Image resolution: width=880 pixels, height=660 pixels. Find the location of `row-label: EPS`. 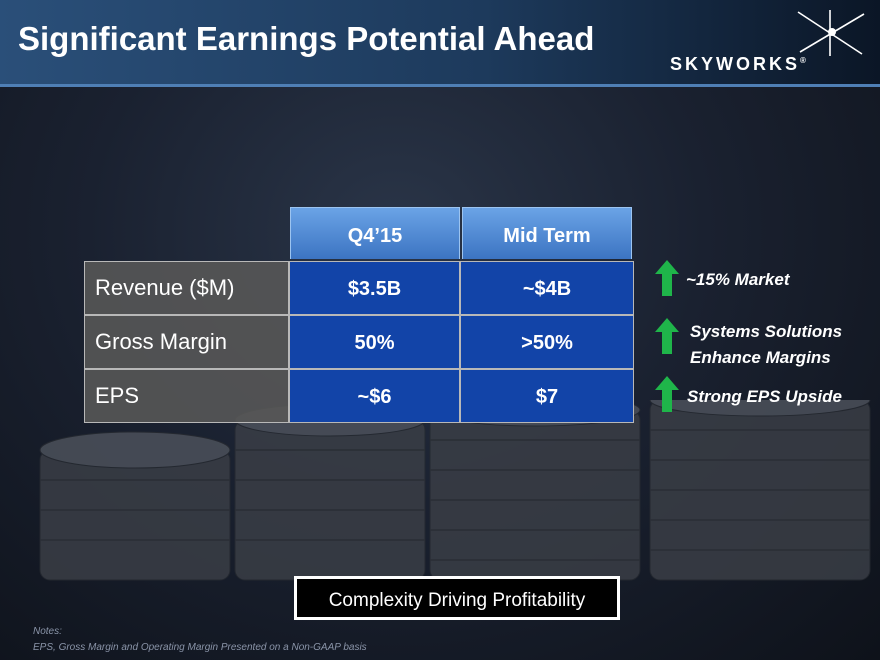

row-label: EPS is located at coordinates (186, 396).